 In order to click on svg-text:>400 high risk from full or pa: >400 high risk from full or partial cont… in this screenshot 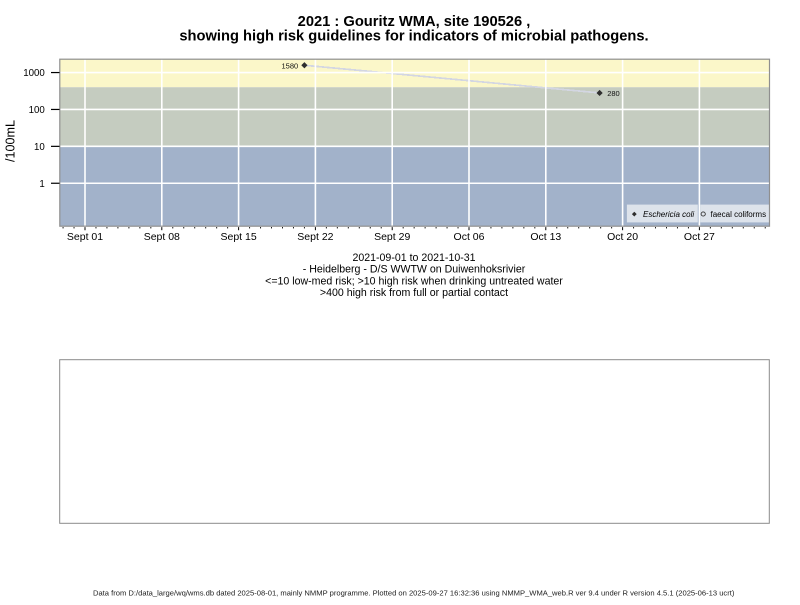, I will do `click(414, 293)`.